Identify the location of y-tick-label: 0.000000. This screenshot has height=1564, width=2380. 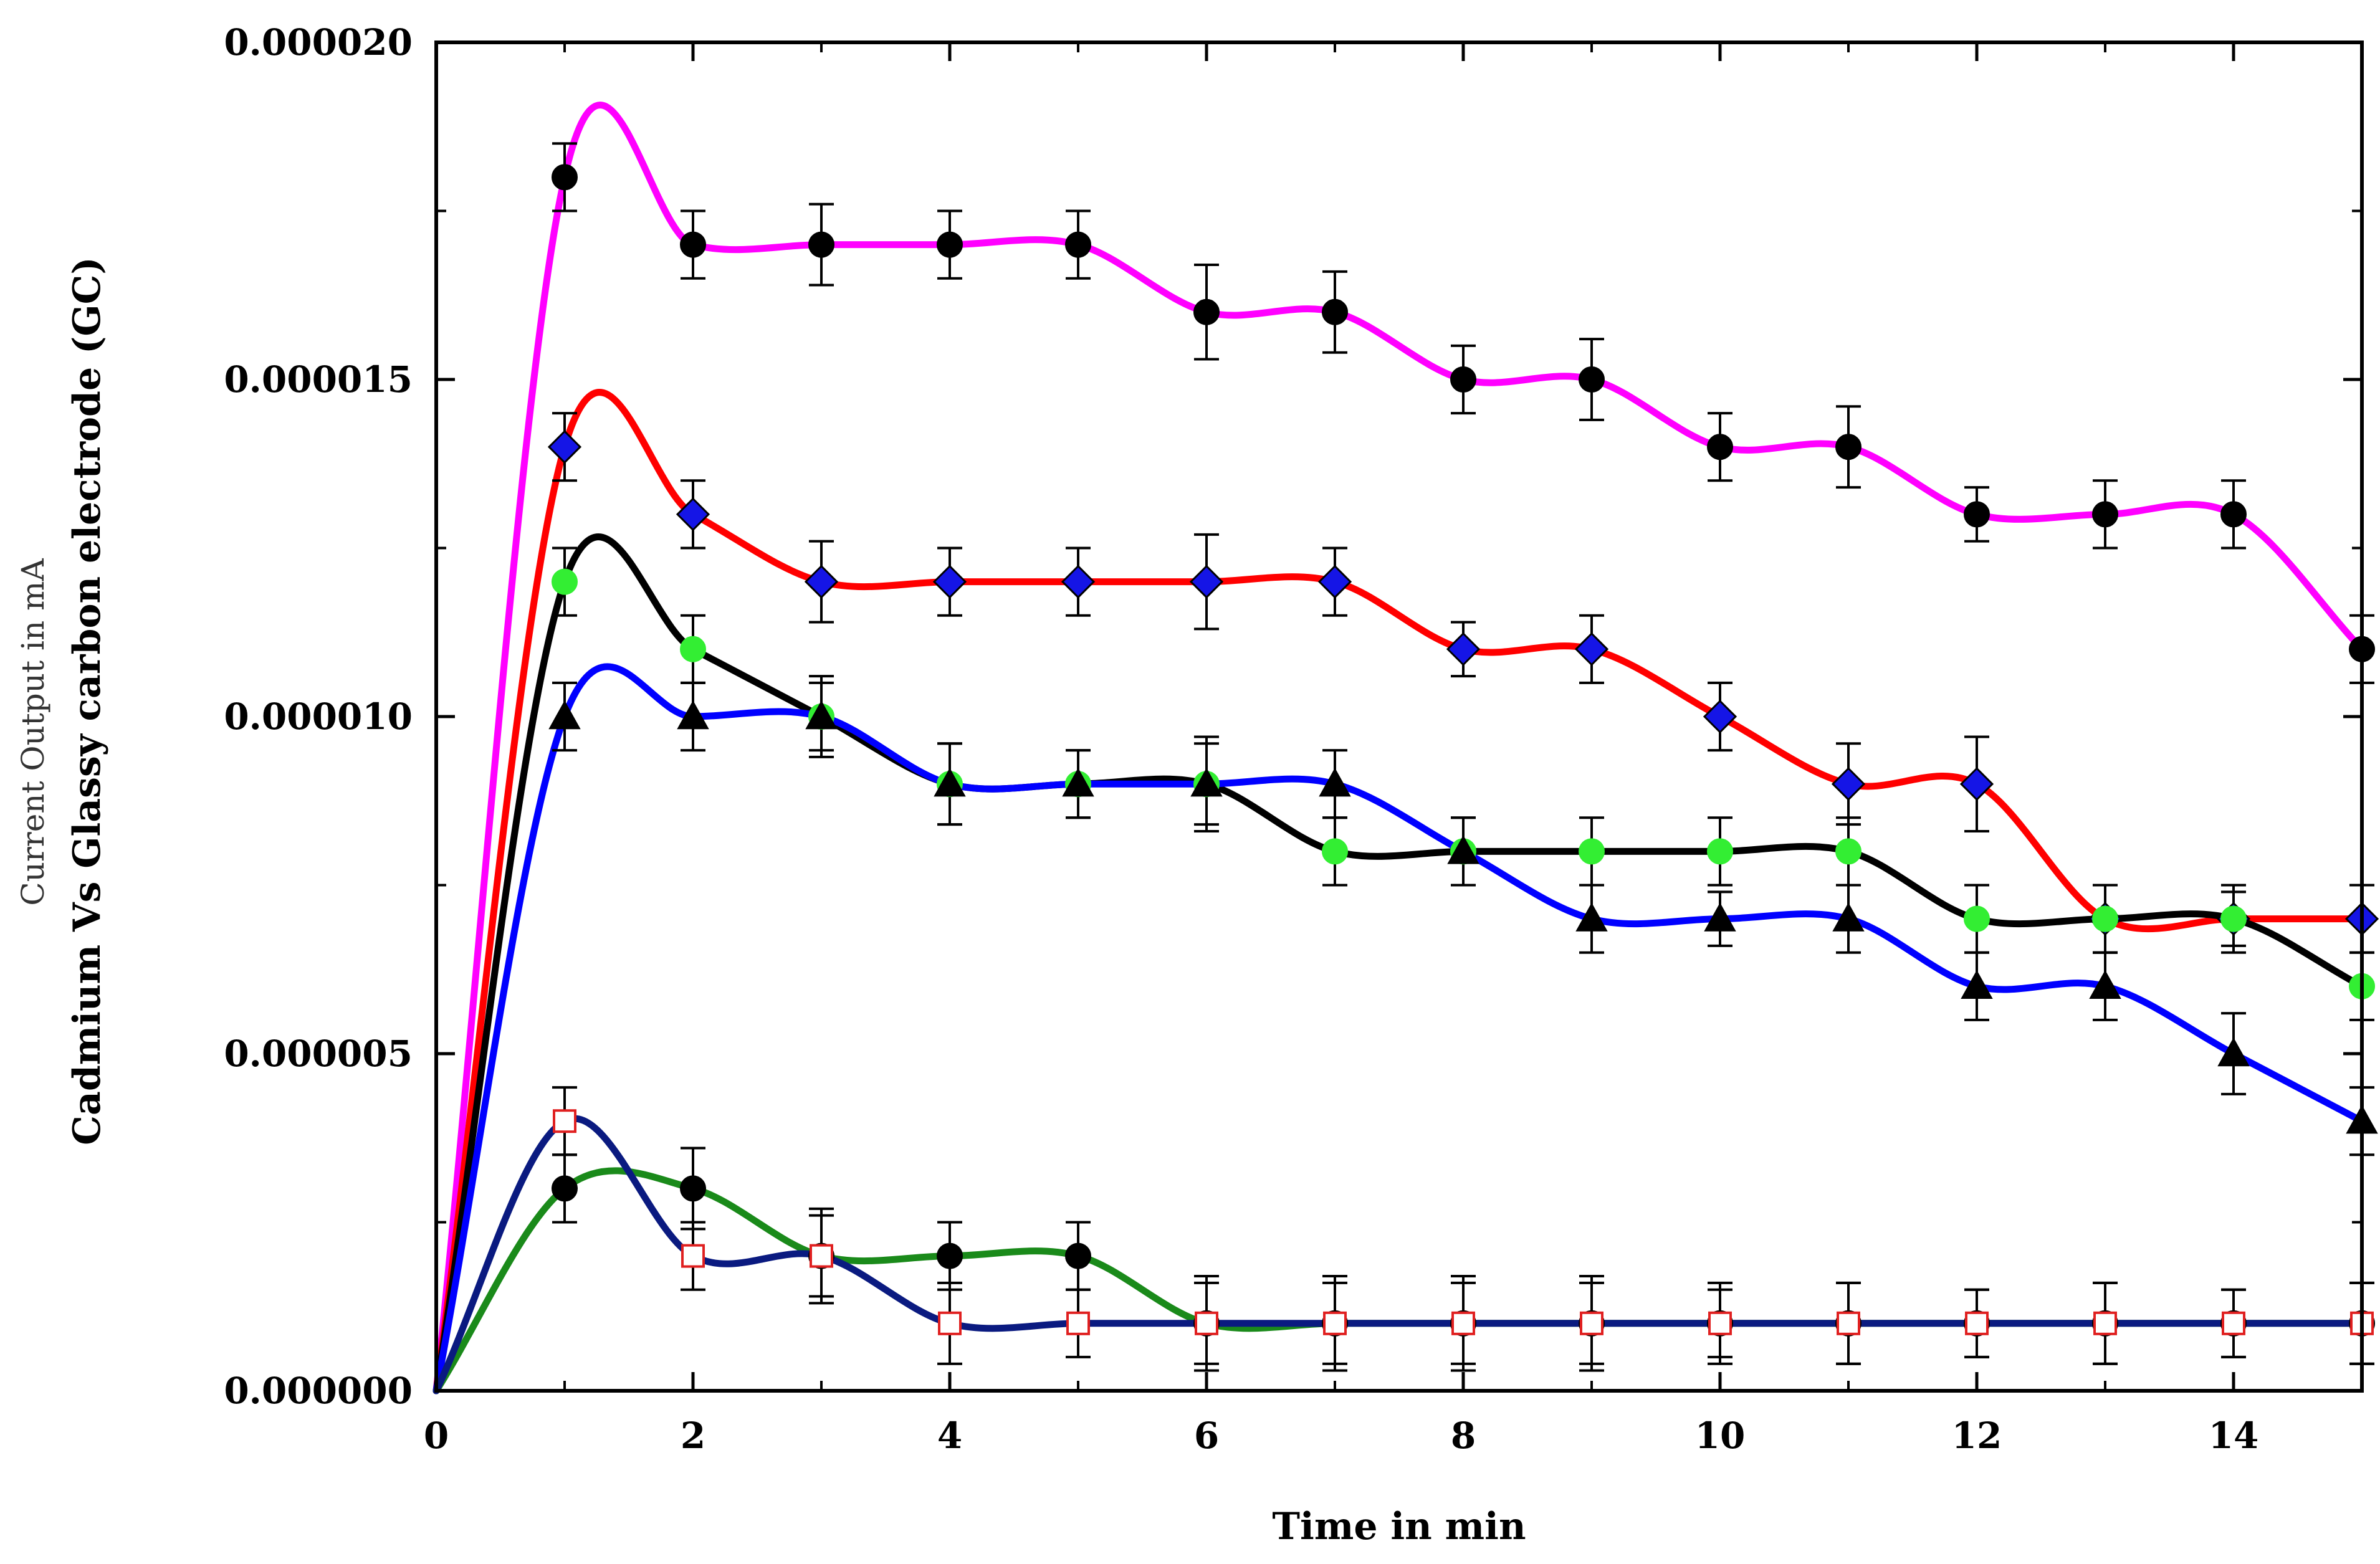
(318, 1391).